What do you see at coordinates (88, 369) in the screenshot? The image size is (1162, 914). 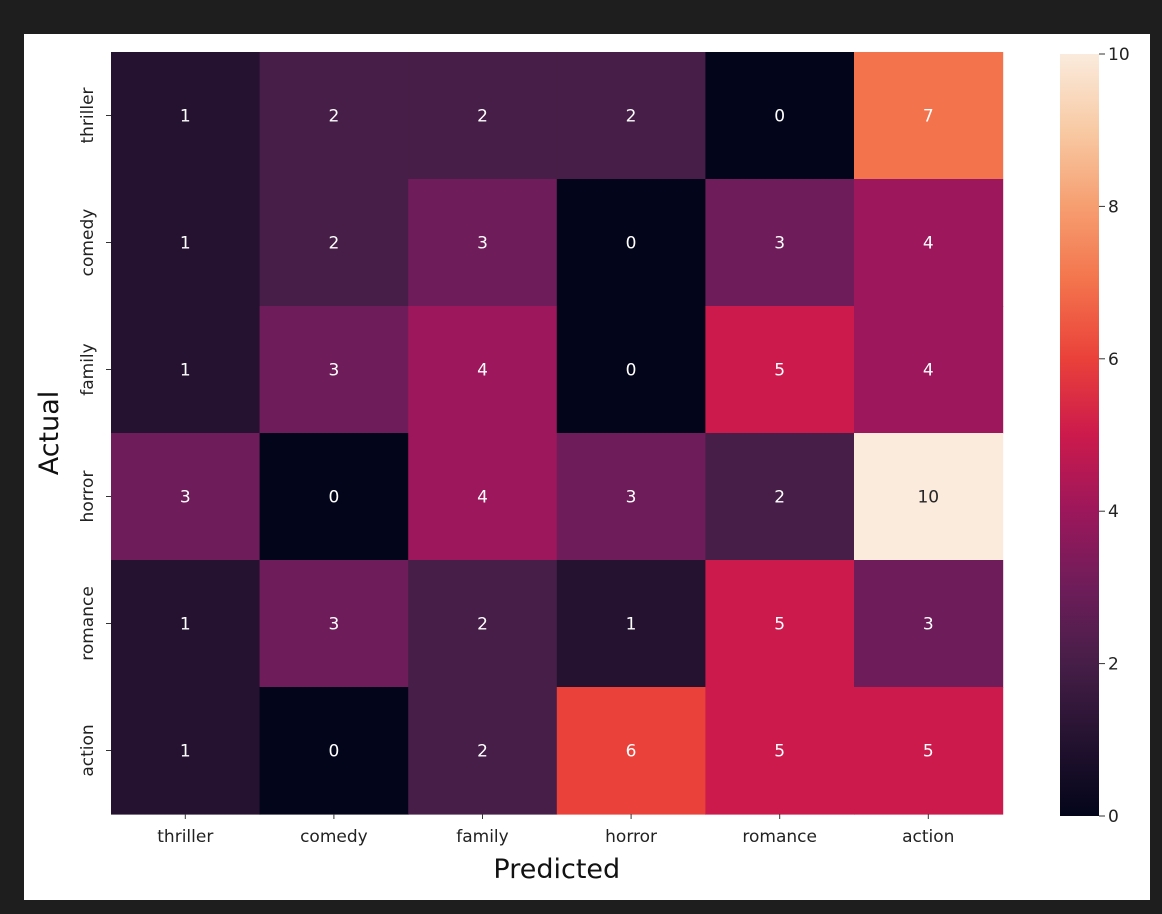 I see `y-tick-label: family` at bounding box center [88, 369].